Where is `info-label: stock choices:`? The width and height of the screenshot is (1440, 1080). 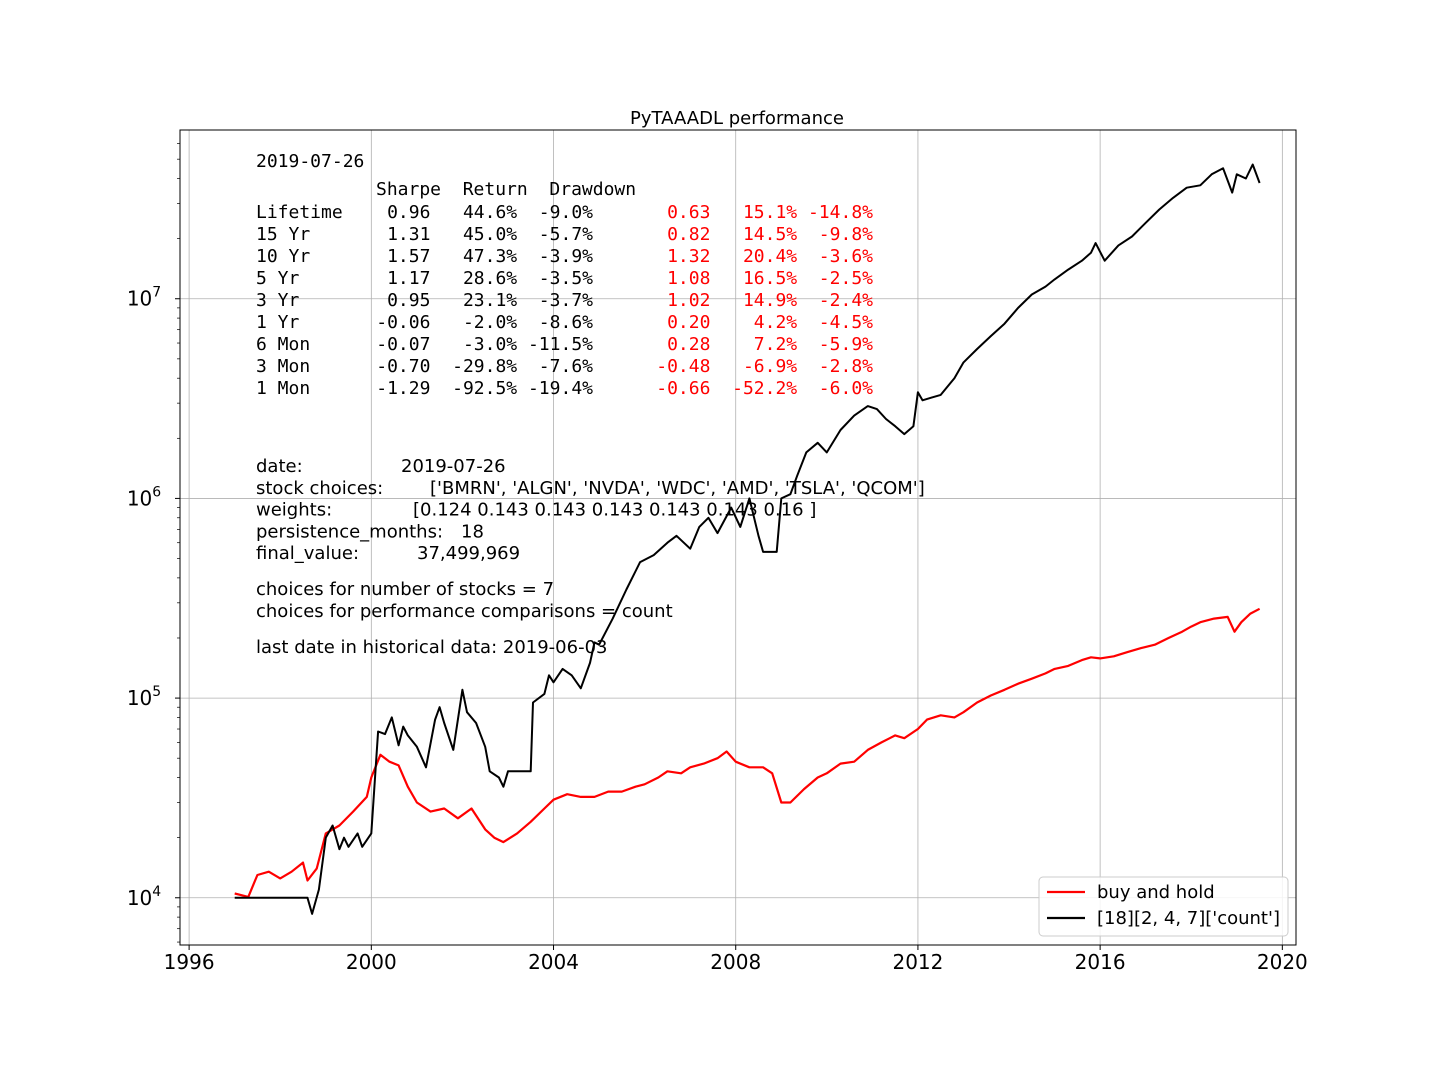
info-label: stock choices: is located at coordinates (319, 488).